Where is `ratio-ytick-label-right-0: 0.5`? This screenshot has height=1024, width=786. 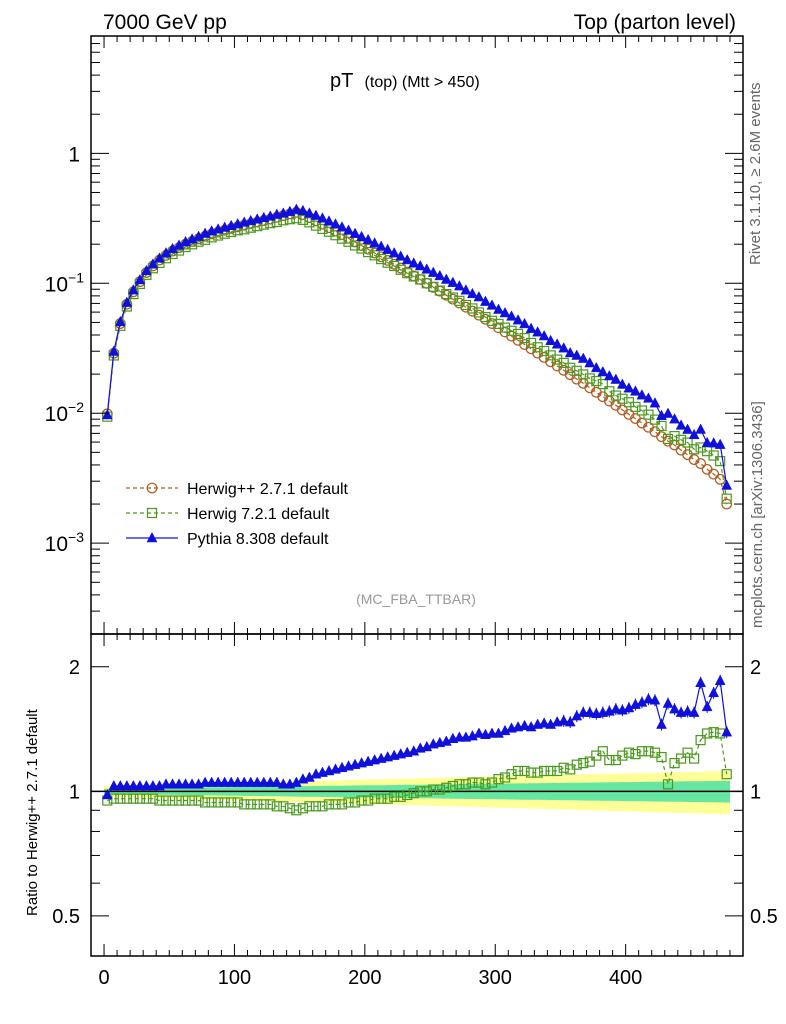
ratio-ytick-label-right-0: 0.5 is located at coordinates (764, 917).